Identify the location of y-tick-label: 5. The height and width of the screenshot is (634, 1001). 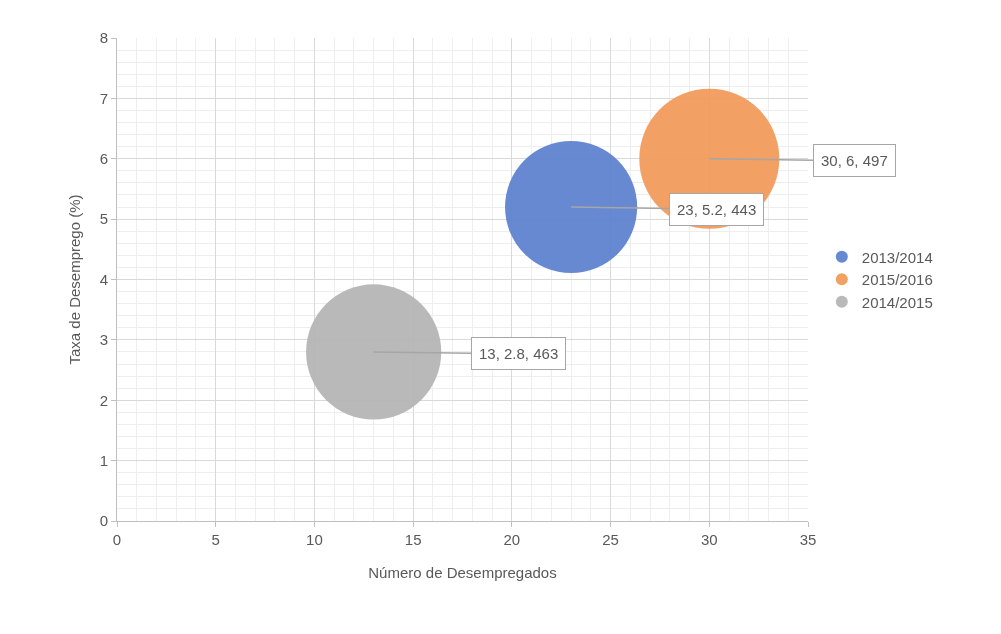
(103, 219).